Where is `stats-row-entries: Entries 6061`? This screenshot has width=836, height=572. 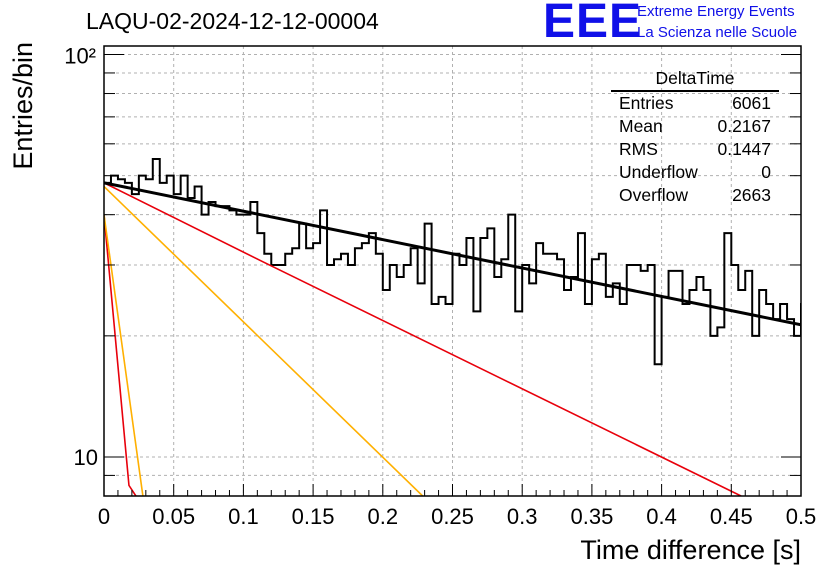 stats-row-entries: Entries 6061 is located at coordinates (695, 103).